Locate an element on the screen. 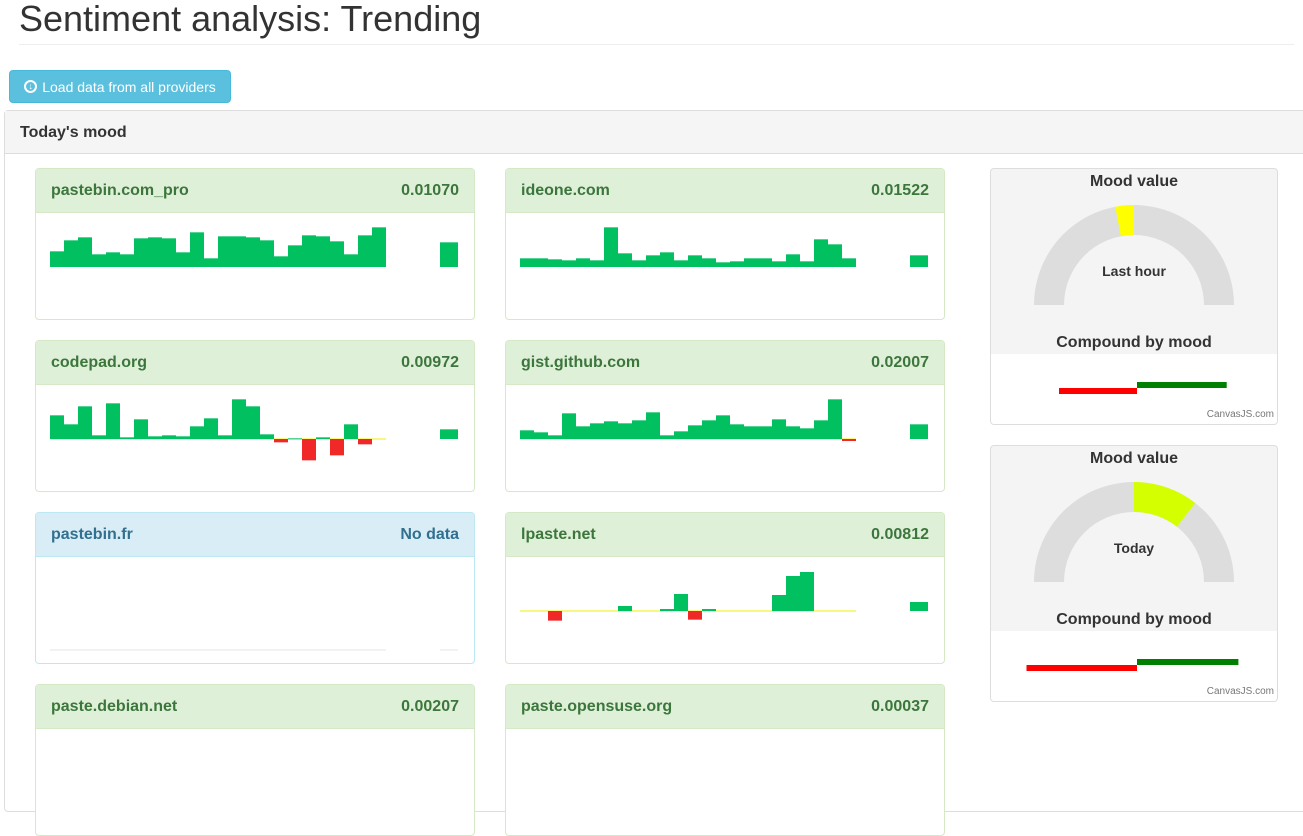  provider-card: paste.debian.net 0.00207 is located at coordinates (255, 760).